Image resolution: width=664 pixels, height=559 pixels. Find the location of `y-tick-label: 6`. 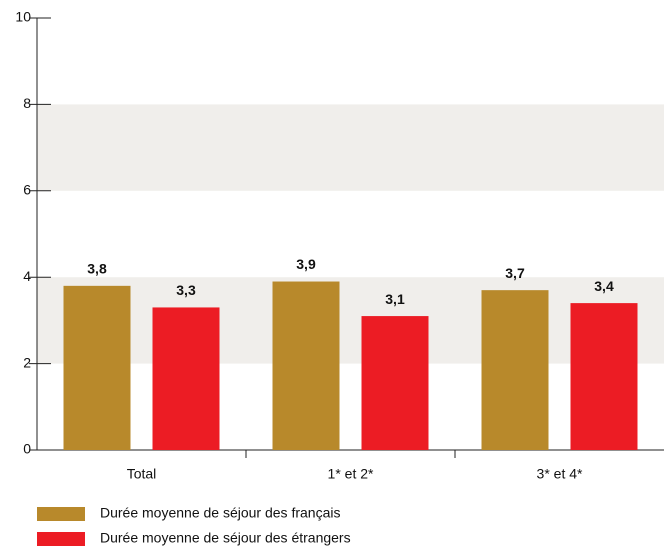

y-tick-label: 6 is located at coordinates (27, 190).